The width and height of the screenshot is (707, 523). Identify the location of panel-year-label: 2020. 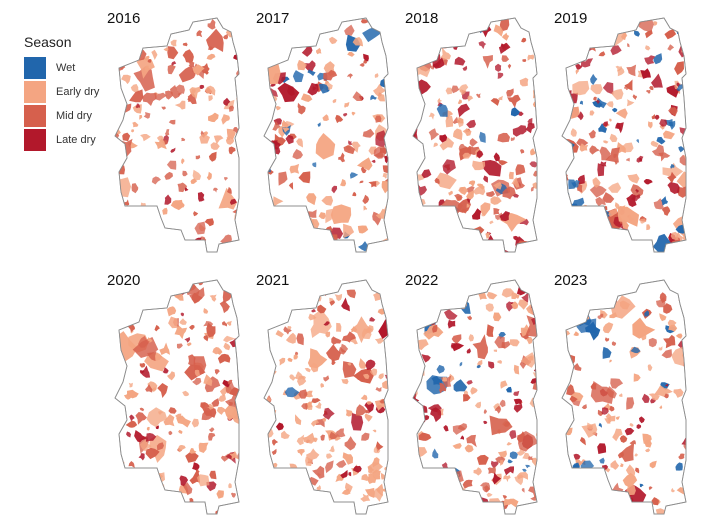
(124, 280).